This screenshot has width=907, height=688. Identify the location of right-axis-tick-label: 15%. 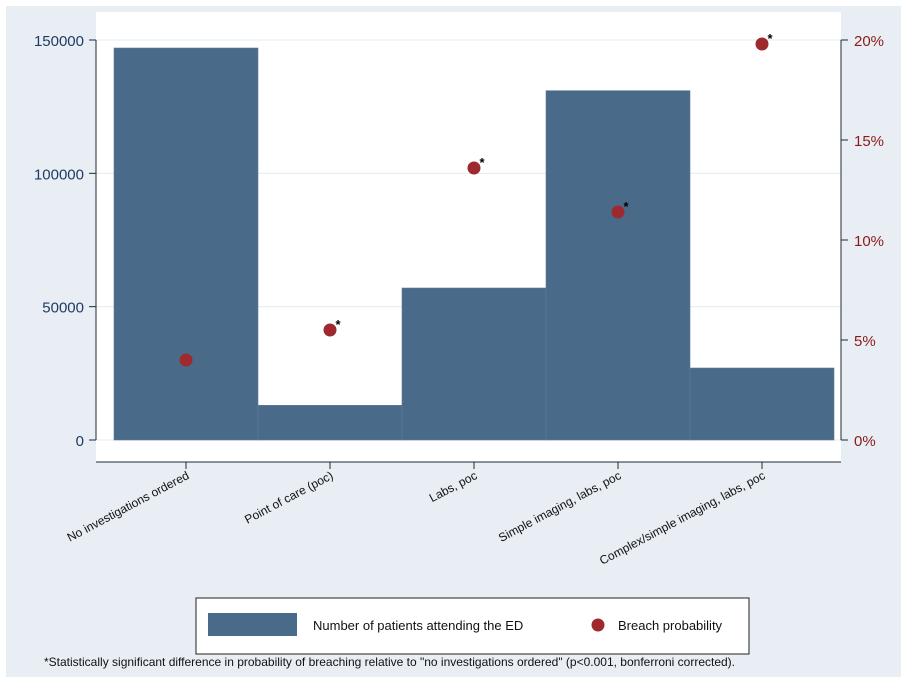
(869, 141).